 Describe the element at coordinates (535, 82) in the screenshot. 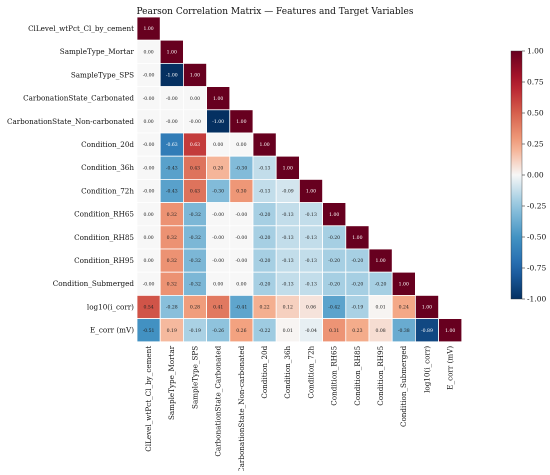

I see `colorbar-tick-label: 0.75` at that location.